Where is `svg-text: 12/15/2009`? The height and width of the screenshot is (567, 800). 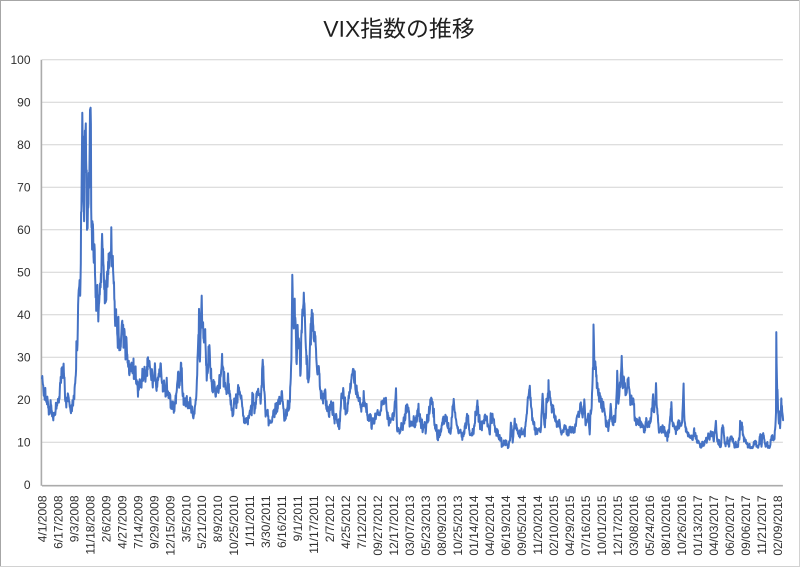
svg-text: 12/15/2009 is located at coordinates (170, 525).